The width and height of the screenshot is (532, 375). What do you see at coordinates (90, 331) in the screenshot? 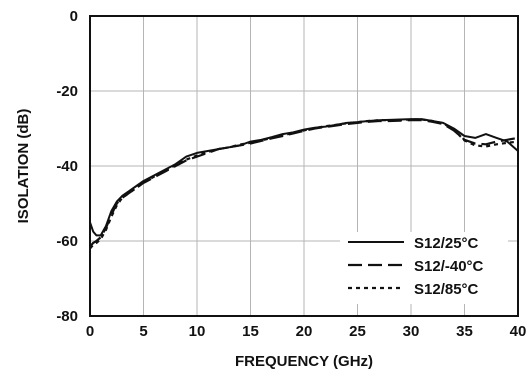
I see `x-tick-label: 0` at bounding box center [90, 331].